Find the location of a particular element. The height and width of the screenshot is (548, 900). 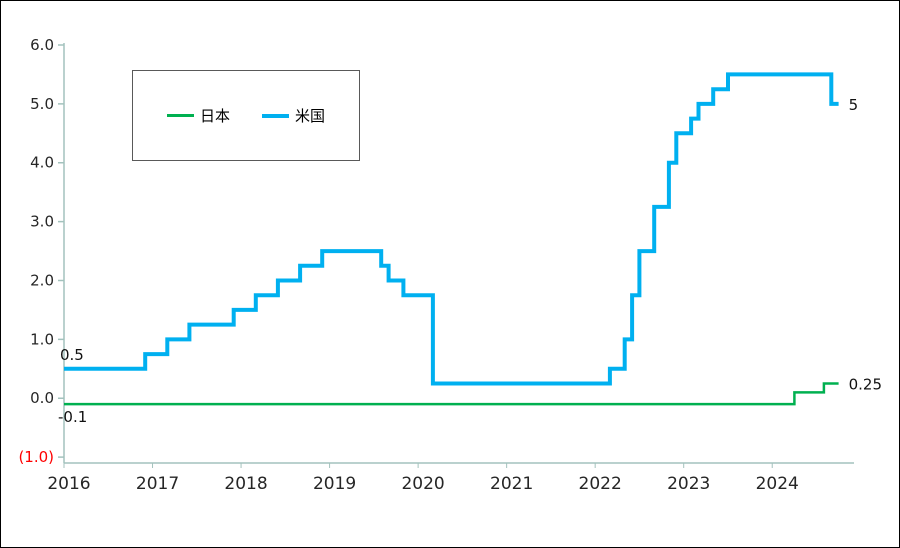

x-tick-label: 2017 is located at coordinates (157, 484).